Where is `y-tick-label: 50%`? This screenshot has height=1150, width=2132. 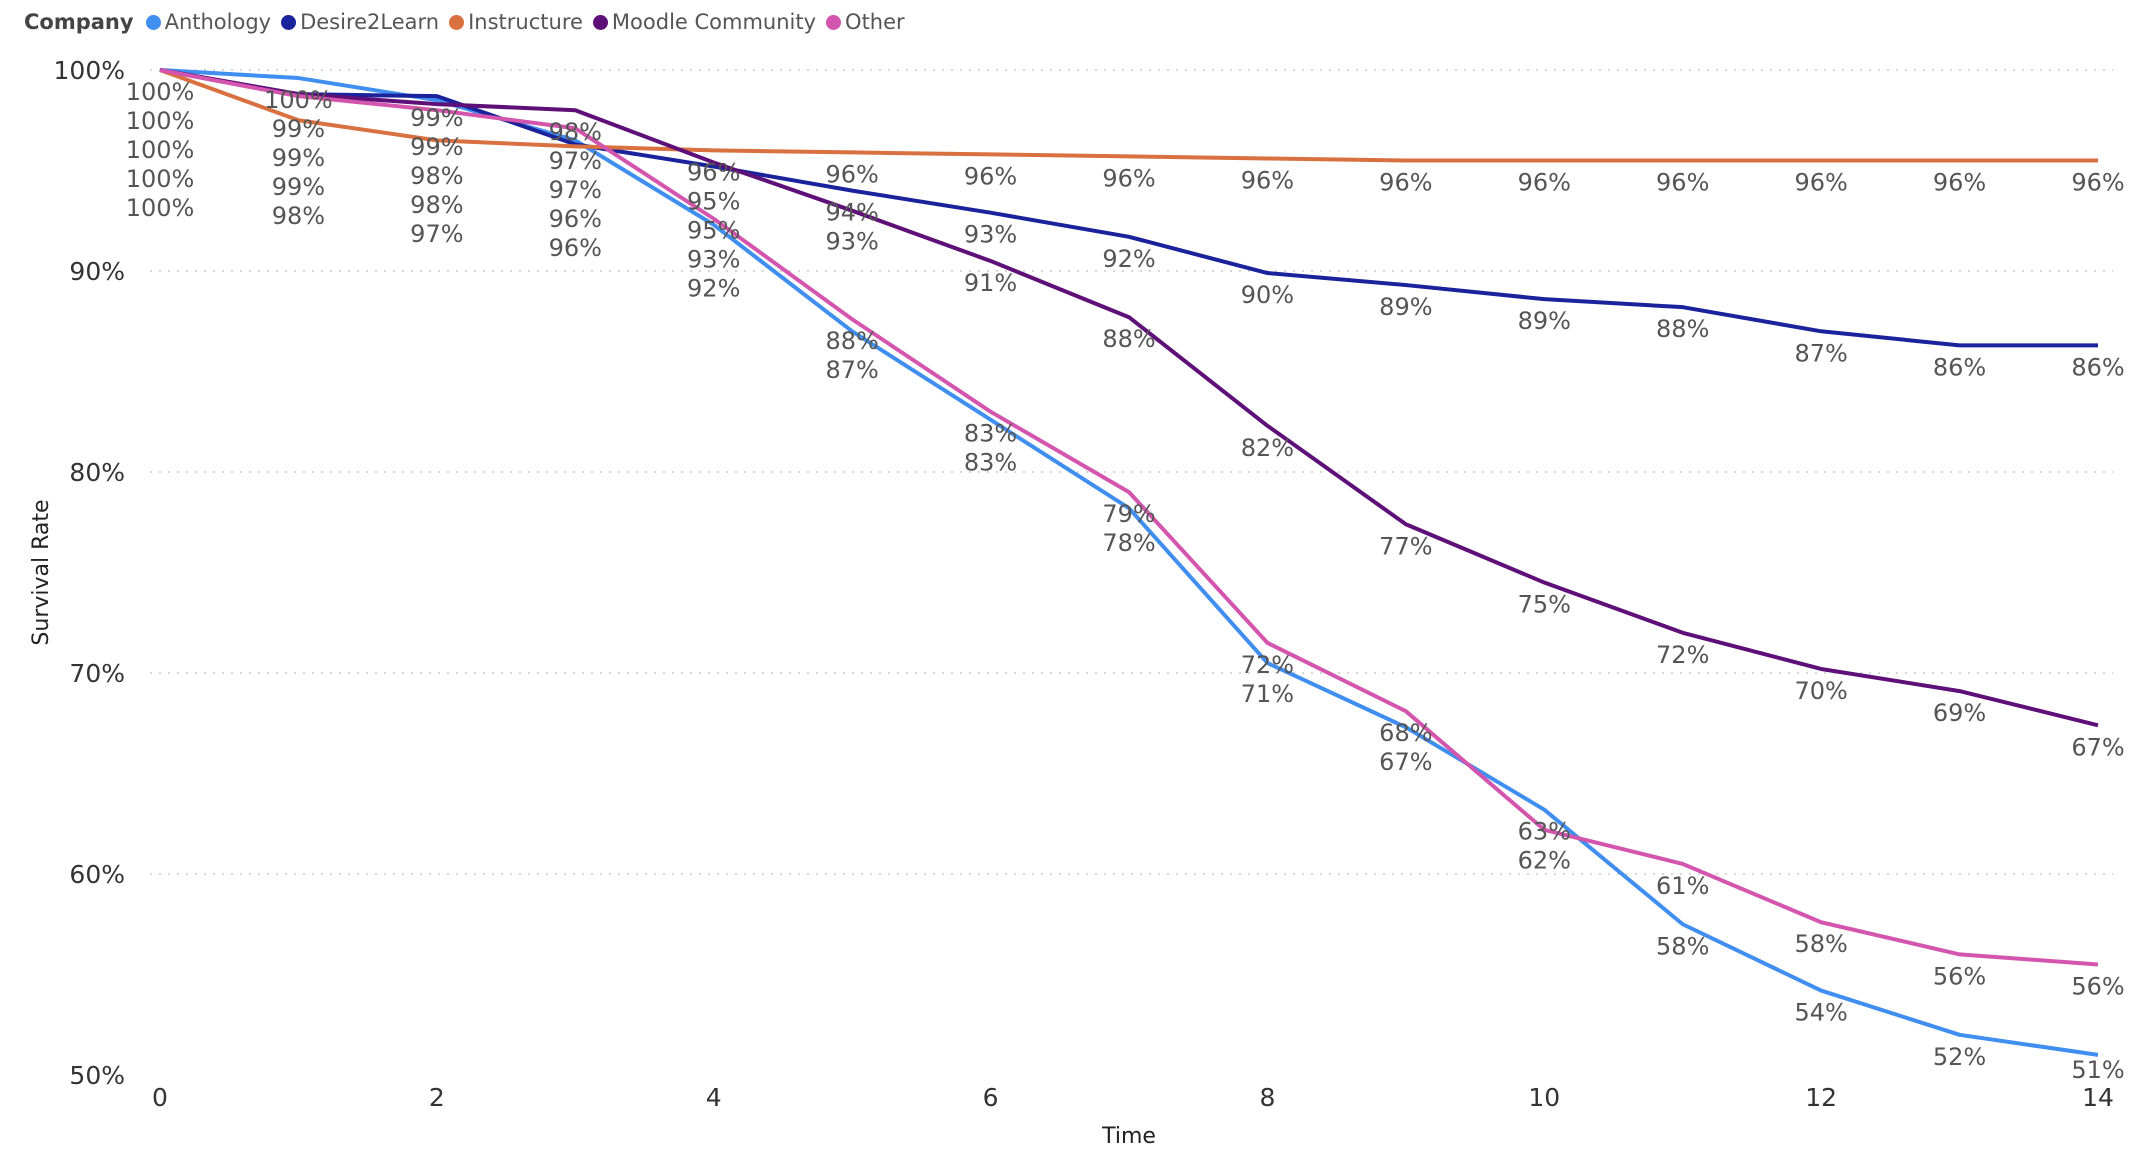
y-tick-label: 50% is located at coordinates (97, 1075).